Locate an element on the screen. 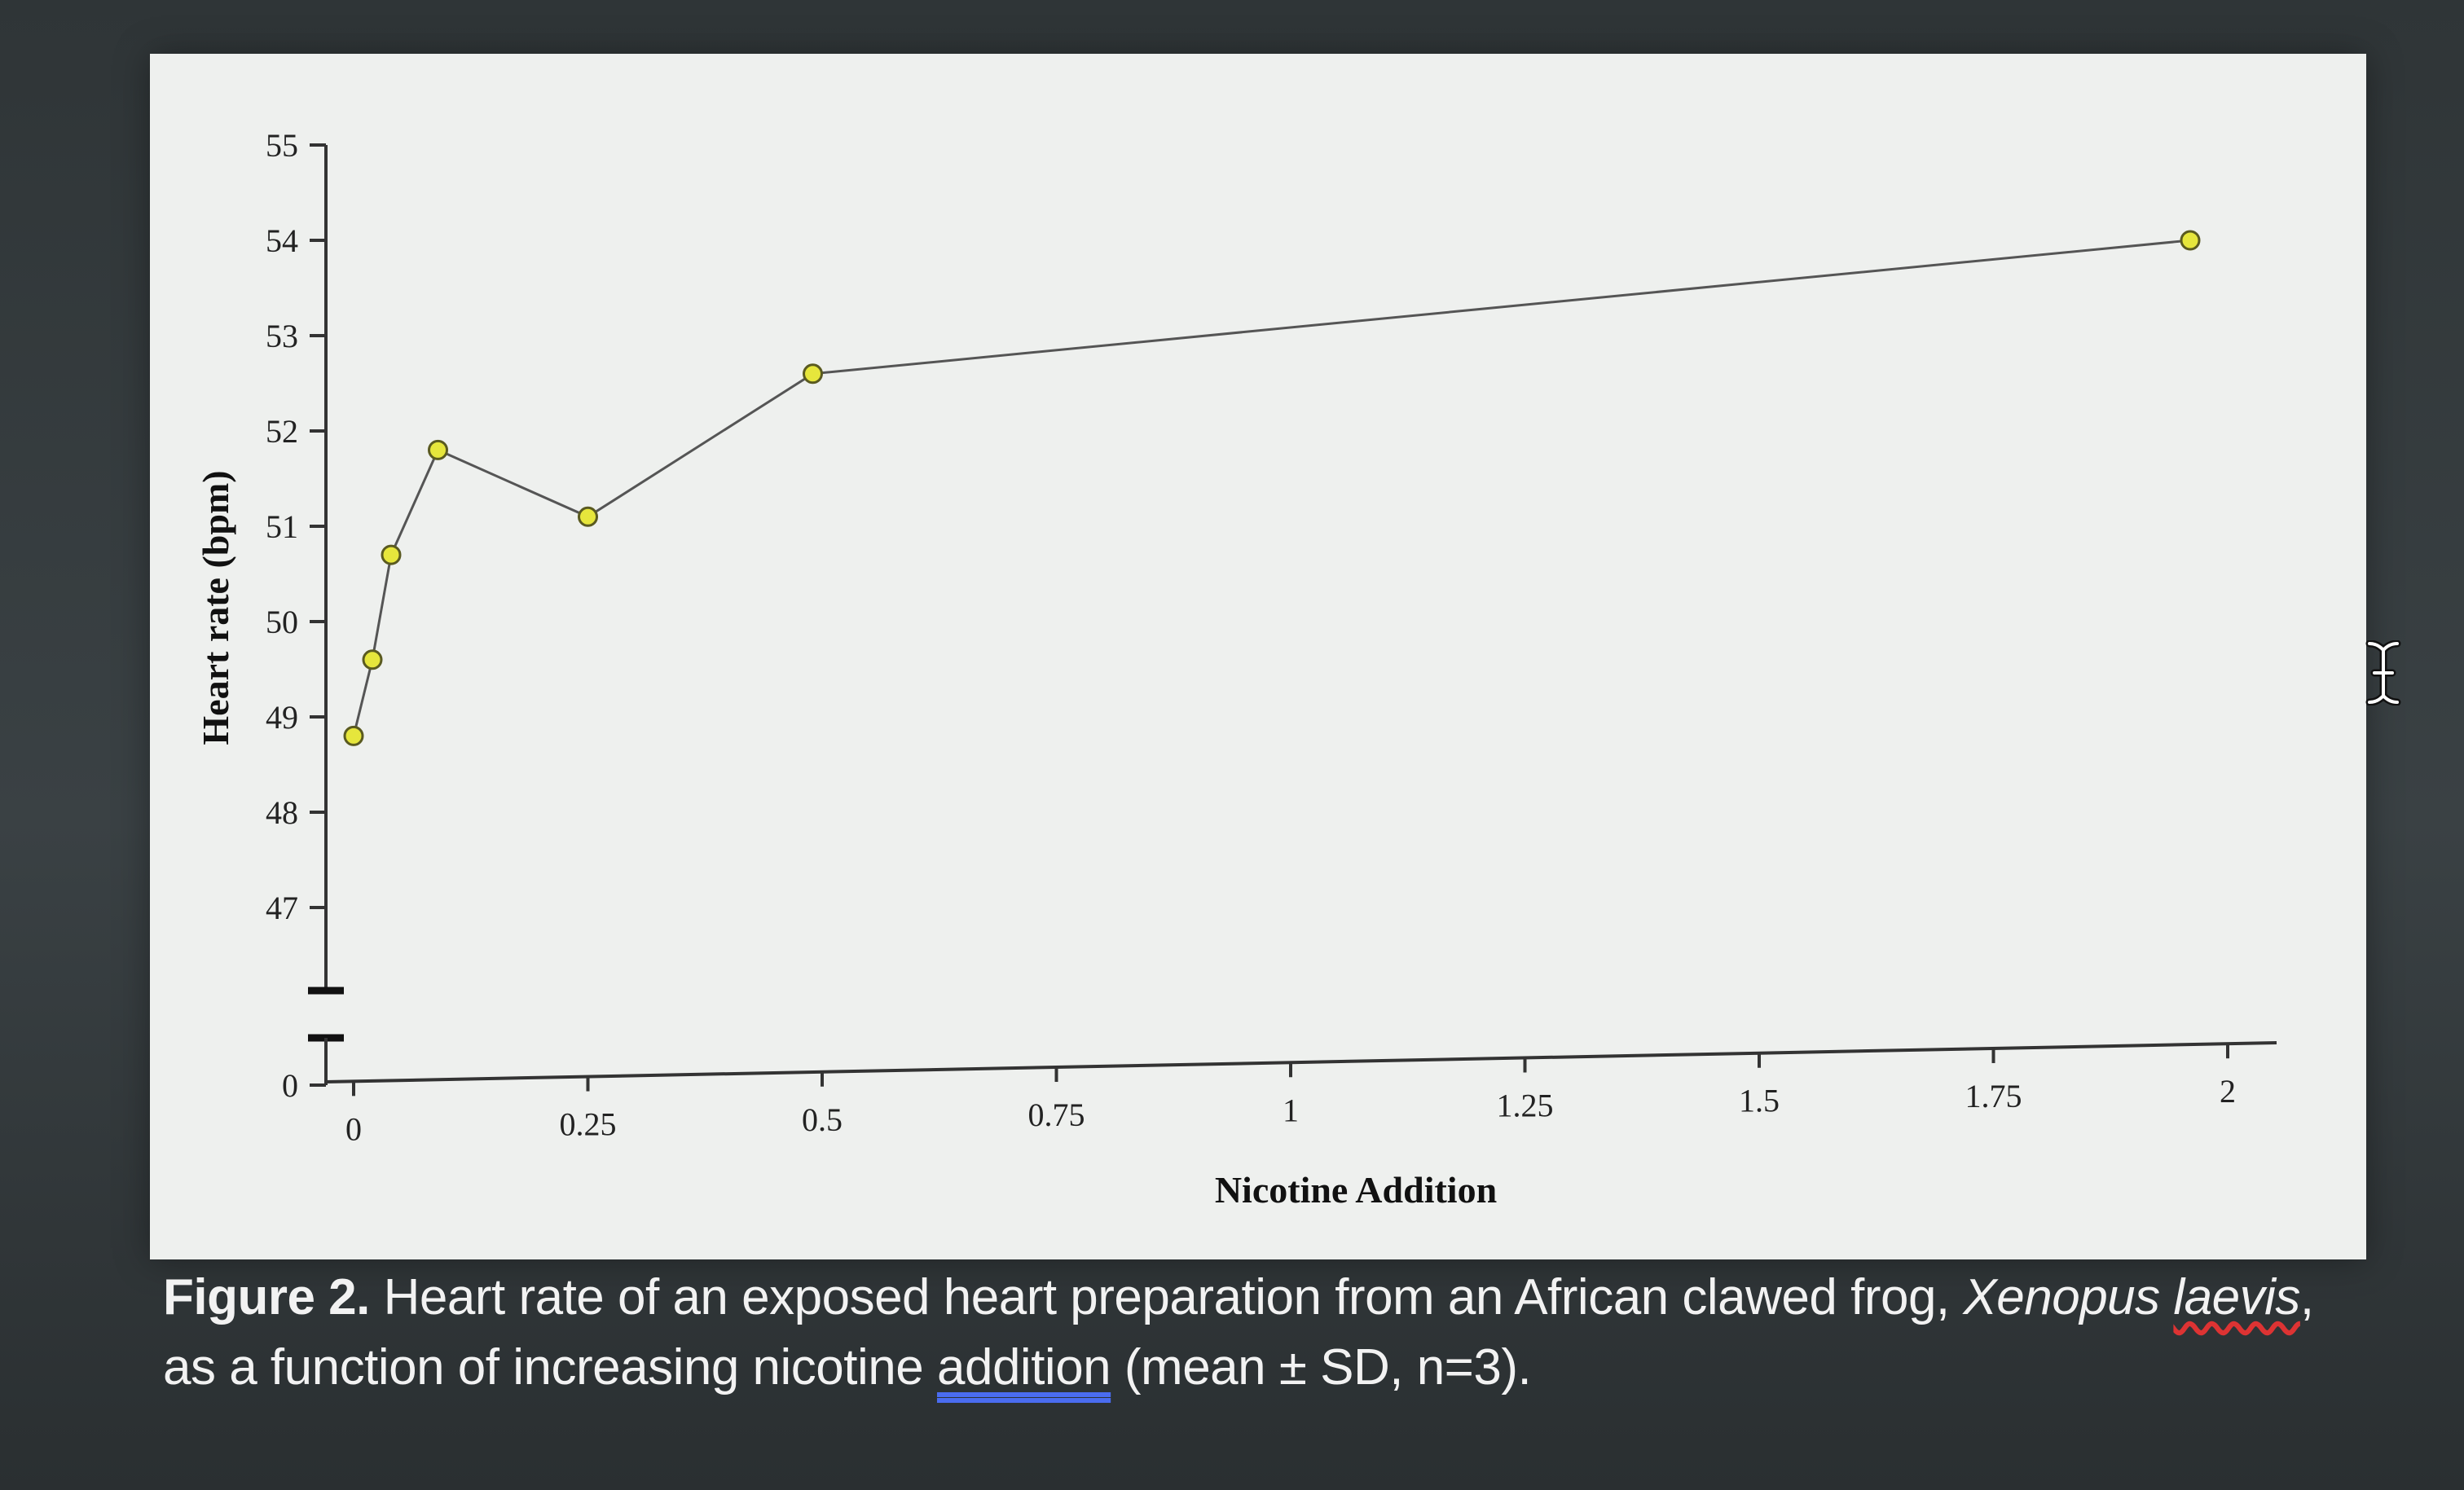  caption-text-mid: , as a function of increasing nicotine is located at coordinates (1238, 1332).